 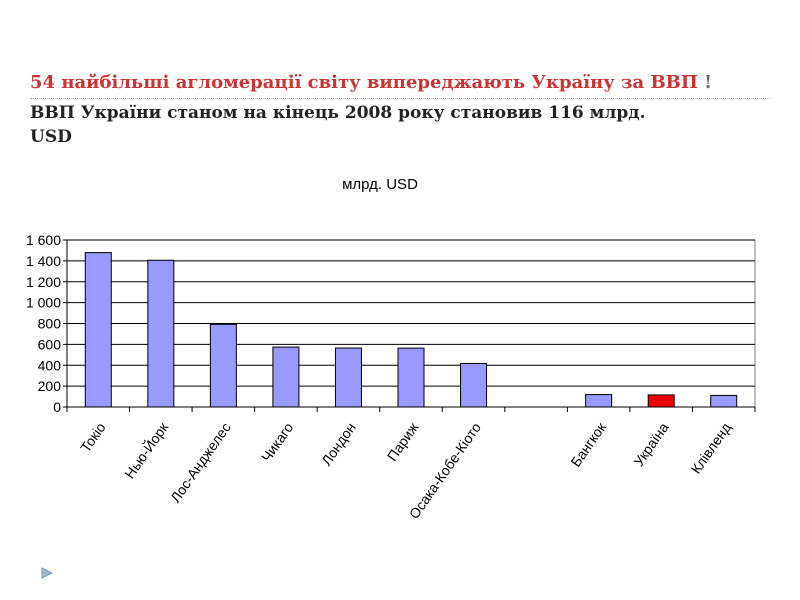 What do you see at coordinates (200, 463) in the screenshot?
I see `x-tick-label: Лос-Анджелес` at bounding box center [200, 463].